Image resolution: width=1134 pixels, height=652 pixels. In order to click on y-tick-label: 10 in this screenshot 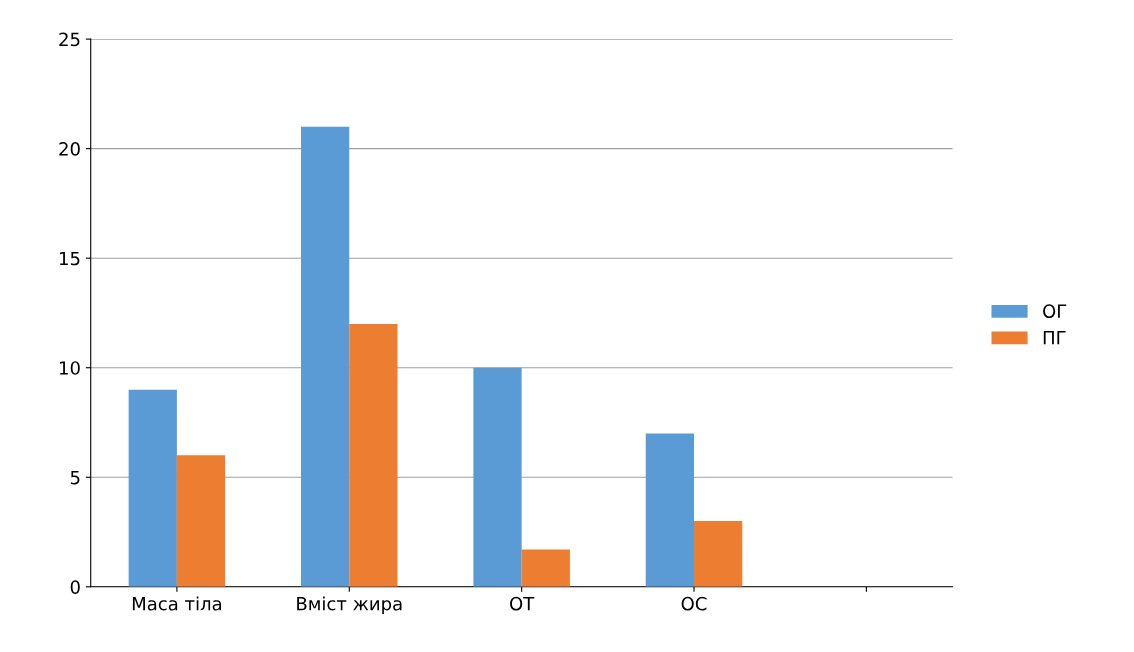, I will do `click(70, 368)`.